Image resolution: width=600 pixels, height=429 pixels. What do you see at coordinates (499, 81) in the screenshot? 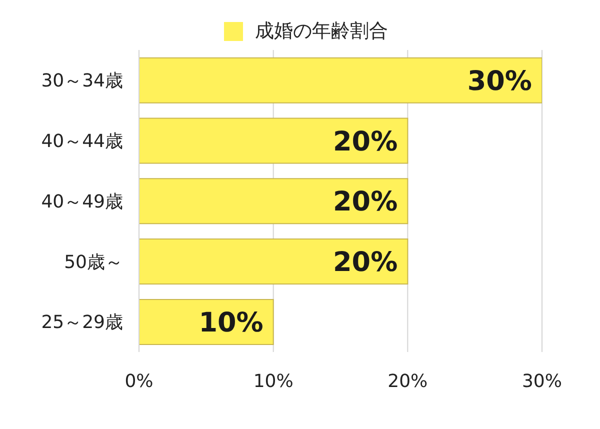
I see `data-label: 30%` at bounding box center [499, 81].